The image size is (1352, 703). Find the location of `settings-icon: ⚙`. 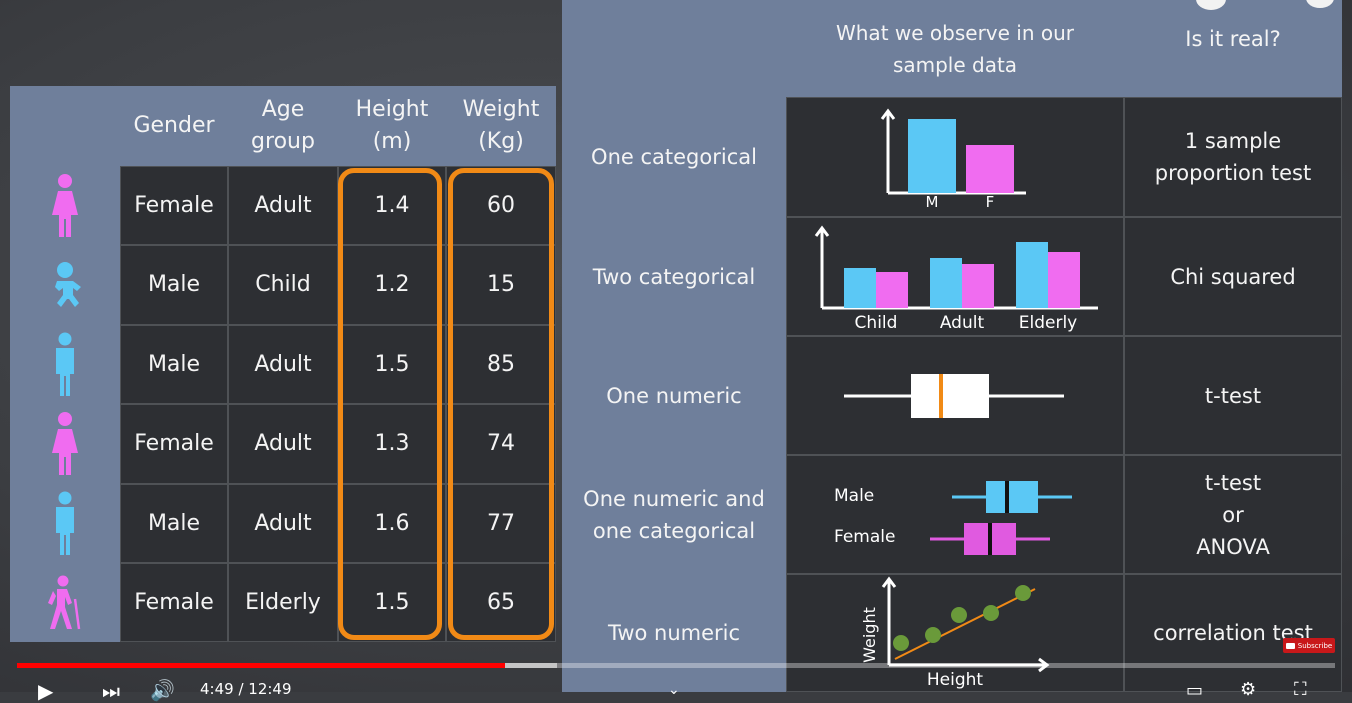

settings-icon: ⚙ is located at coordinates (1248, 689).